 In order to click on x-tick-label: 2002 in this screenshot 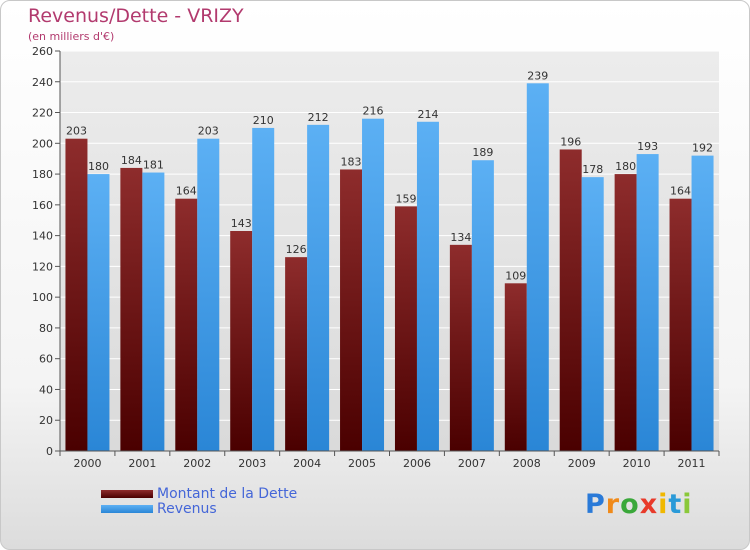, I will do `click(197, 463)`.